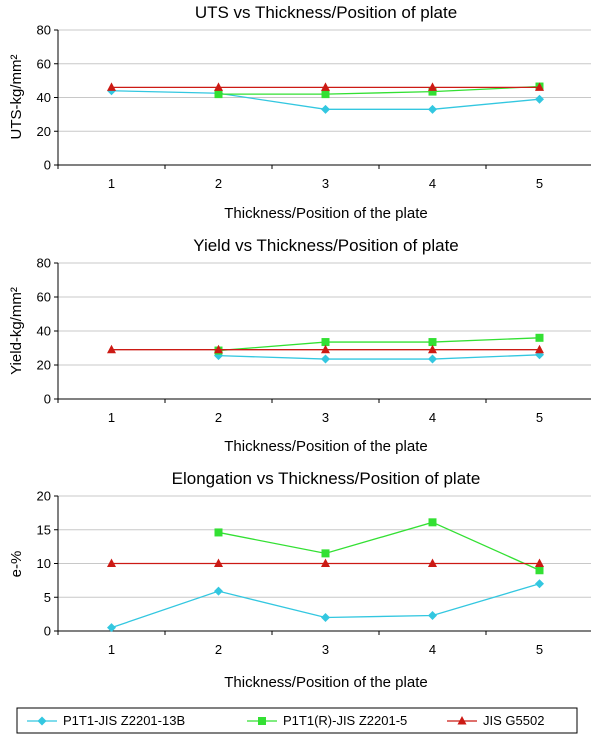 This screenshot has height=743, width=591. What do you see at coordinates (326, 245) in the screenshot?
I see `chart-title: Yield vs Thickness/Position of plate` at bounding box center [326, 245].